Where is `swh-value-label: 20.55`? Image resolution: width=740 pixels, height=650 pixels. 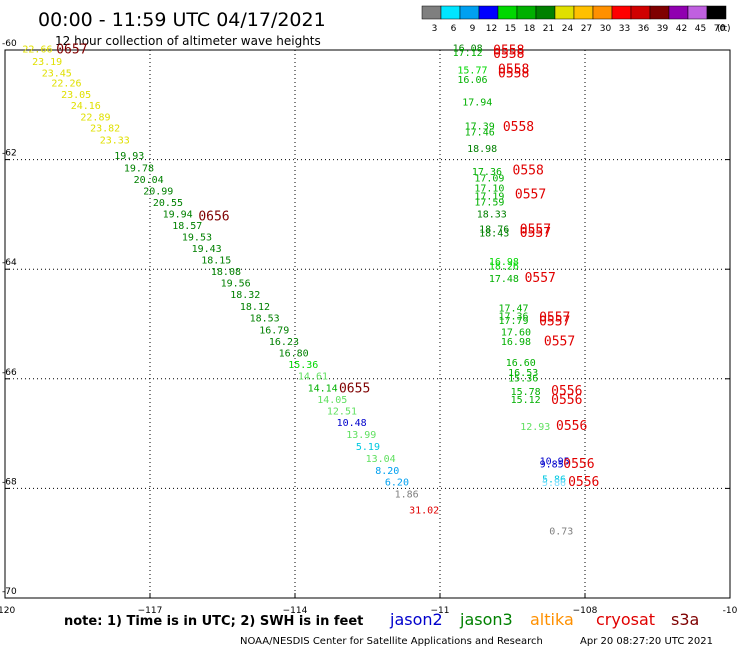 swh-value-label: 20.55 is located at coordinates (168, 203).